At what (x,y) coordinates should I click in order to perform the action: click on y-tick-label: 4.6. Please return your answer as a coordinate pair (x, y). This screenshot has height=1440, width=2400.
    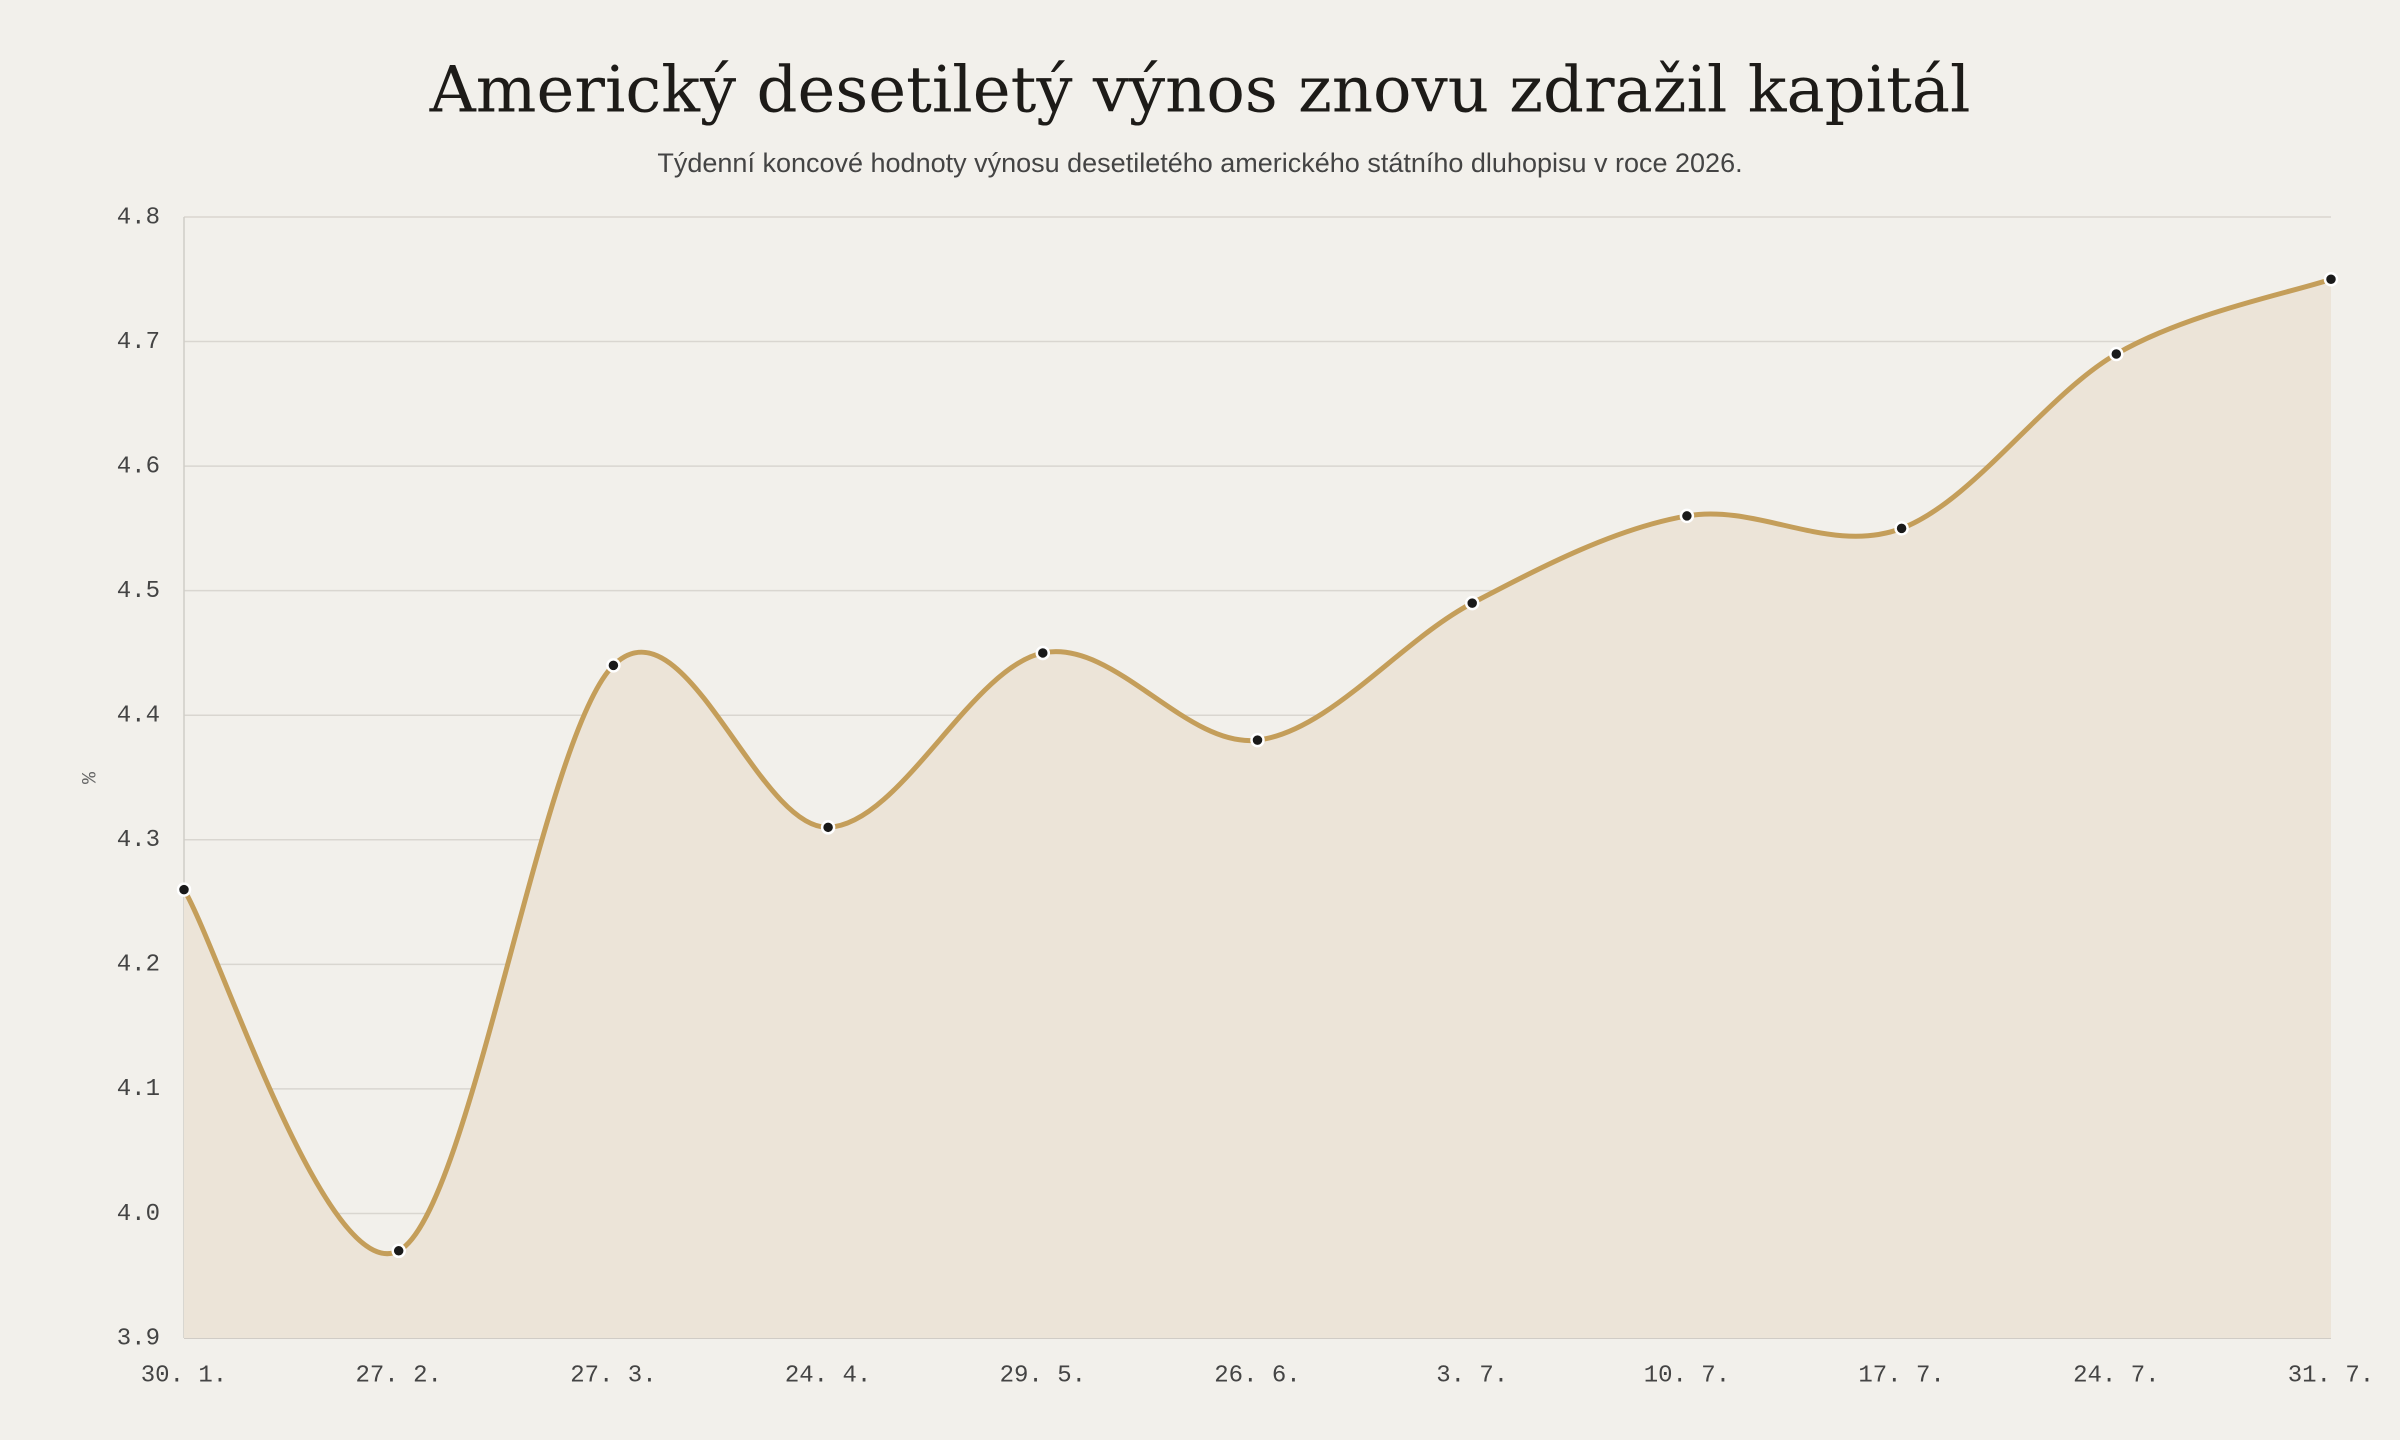
    Looking at the image, I should click on (138, 466).